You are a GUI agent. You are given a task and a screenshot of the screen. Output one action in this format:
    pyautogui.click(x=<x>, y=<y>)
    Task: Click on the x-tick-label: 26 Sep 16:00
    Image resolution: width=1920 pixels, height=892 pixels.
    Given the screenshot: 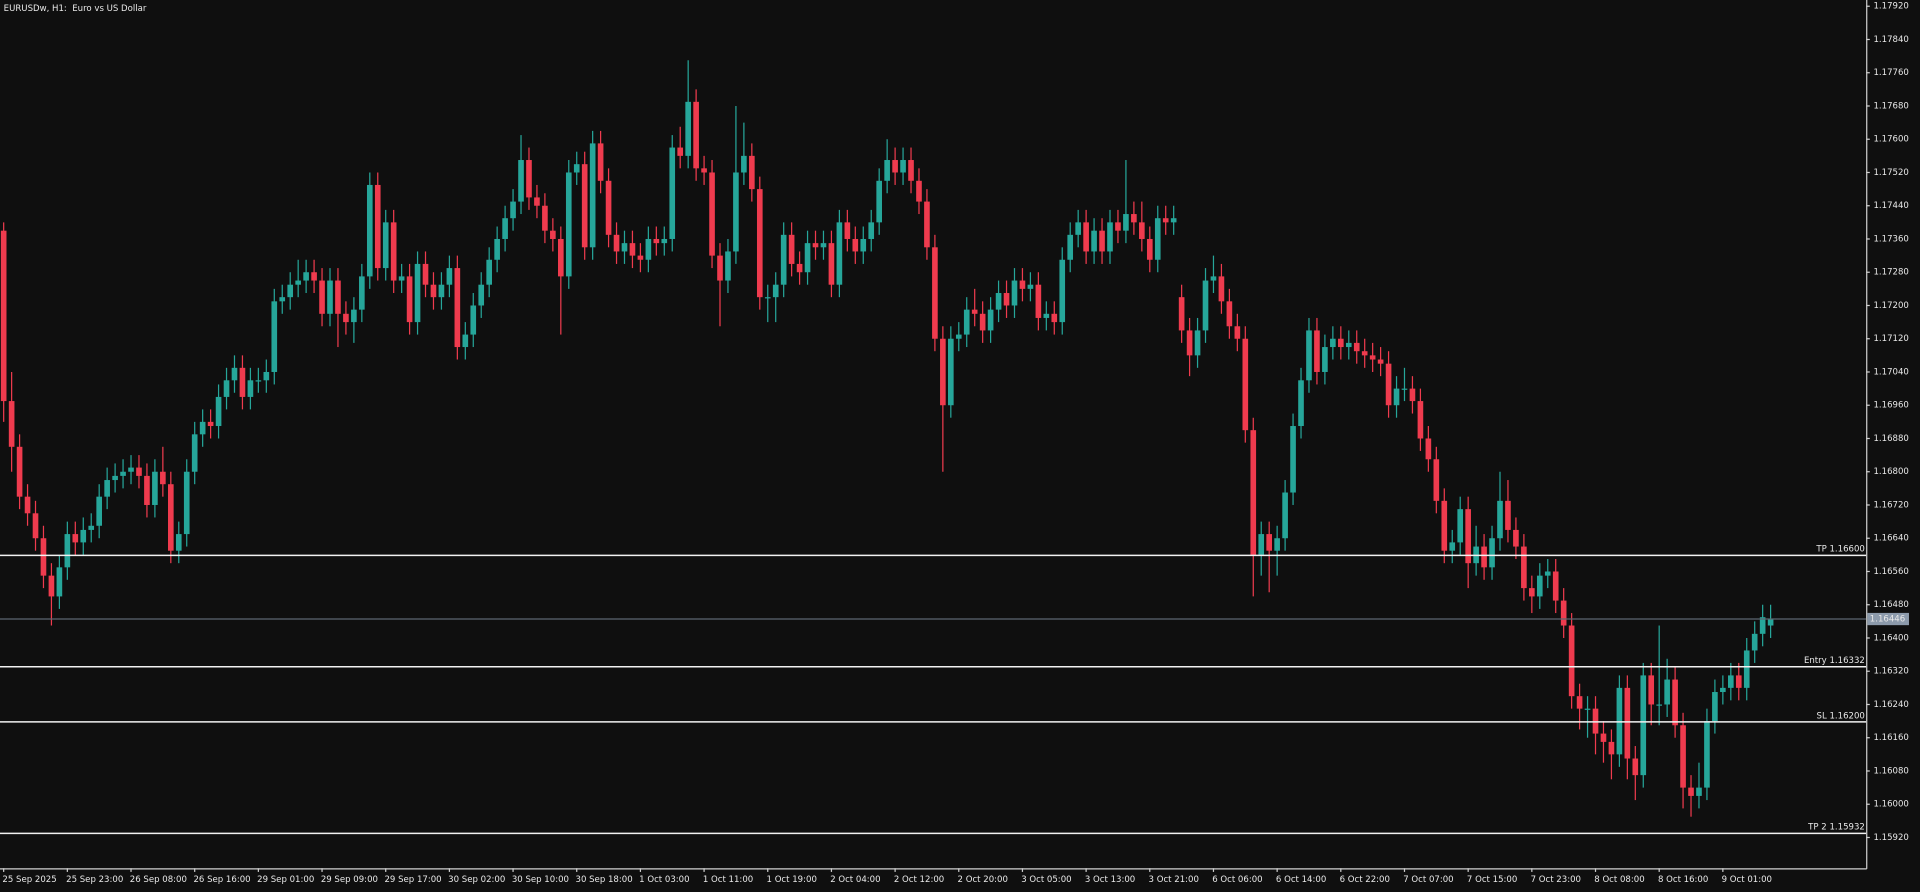 What is the action you would take?
    pyautogui.click(x=221, y=880)
    